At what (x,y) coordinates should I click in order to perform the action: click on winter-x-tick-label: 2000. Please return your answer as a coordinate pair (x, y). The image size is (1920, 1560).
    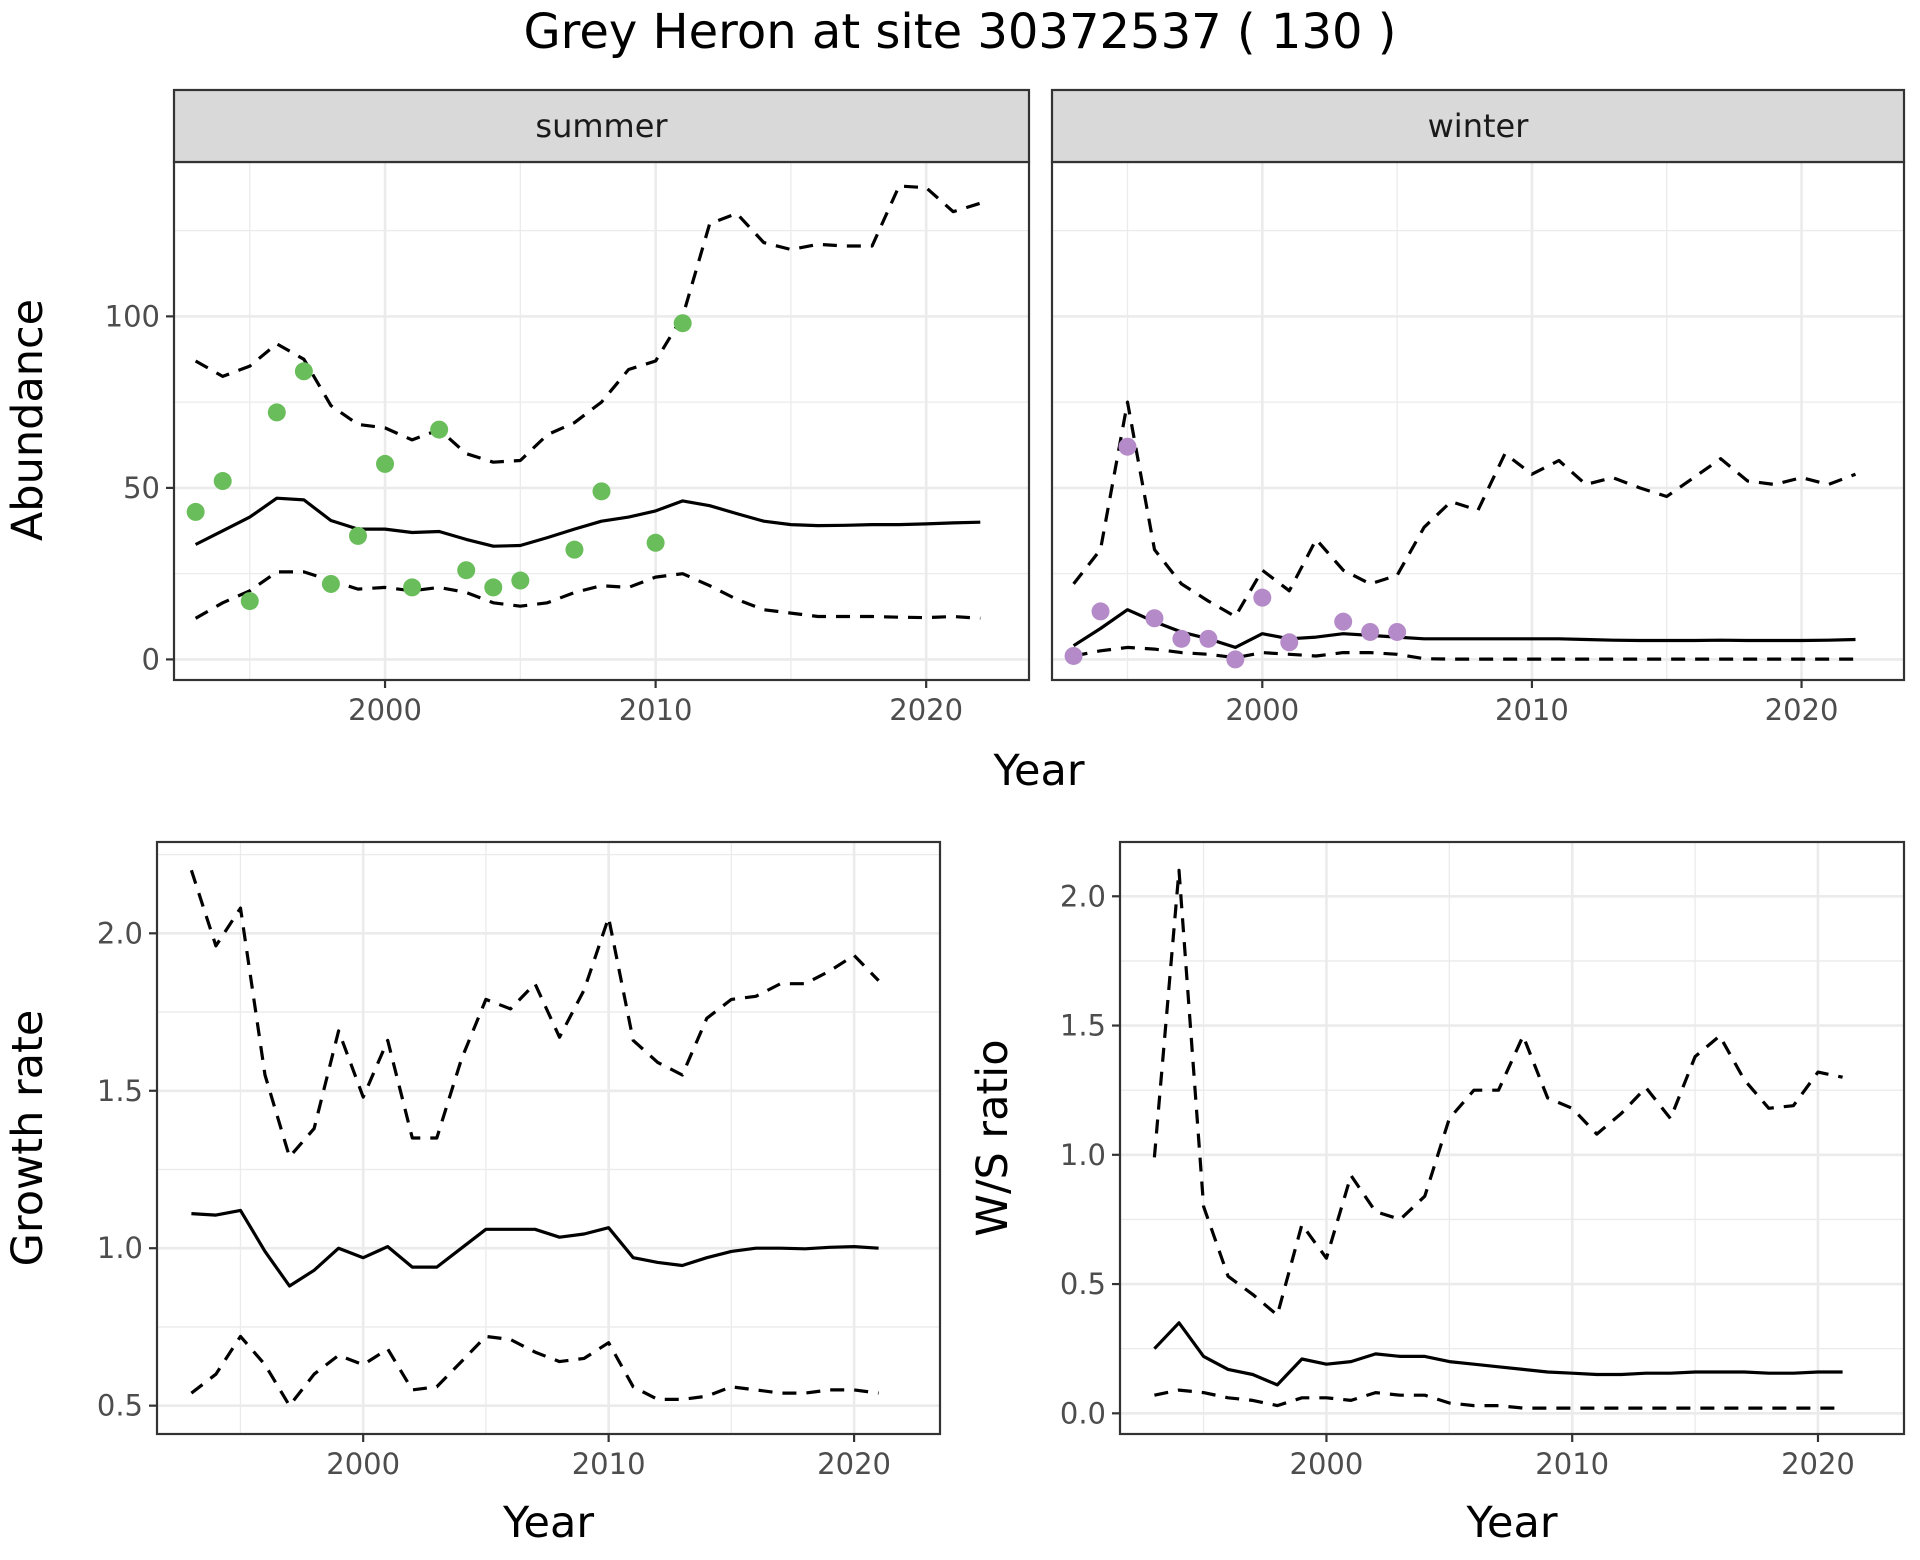
    Looking at the image, I should click on (1262, 710).